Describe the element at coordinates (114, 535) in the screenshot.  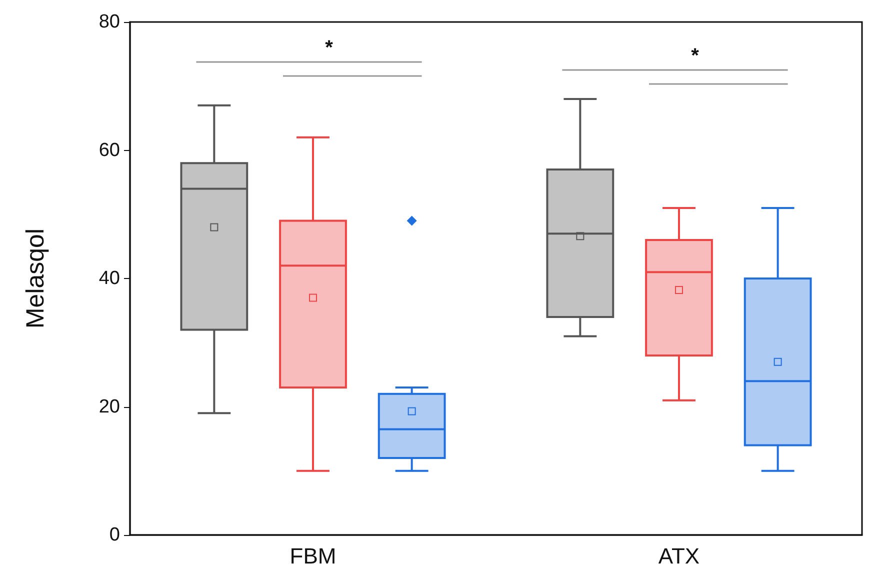
I see `y-tick-label: 0` at that location.